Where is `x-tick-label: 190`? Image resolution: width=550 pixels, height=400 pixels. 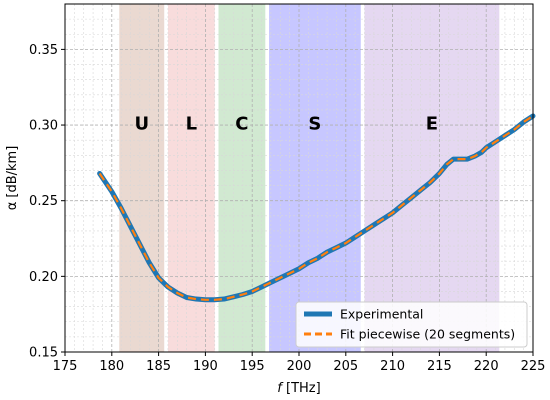 x-tick-label: 190 is located at coordinates (205, 366).